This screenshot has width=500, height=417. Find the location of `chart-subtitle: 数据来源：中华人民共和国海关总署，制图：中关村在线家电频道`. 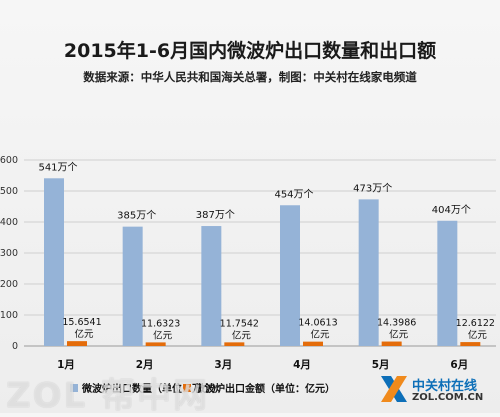

chart-subtitle: 数据来源：中华人民共和国海关总署，制图：中关村在线家电频道 is located at coordinates (250, 77).